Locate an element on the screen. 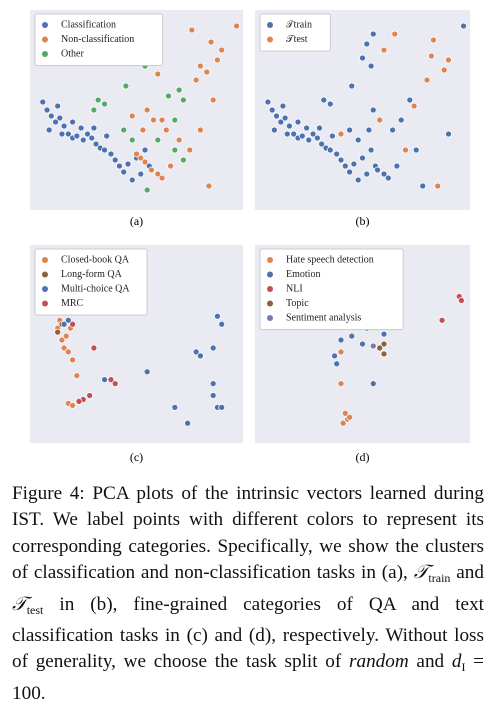  legend-label: 𝒯train is located at coordinates (299, 24).